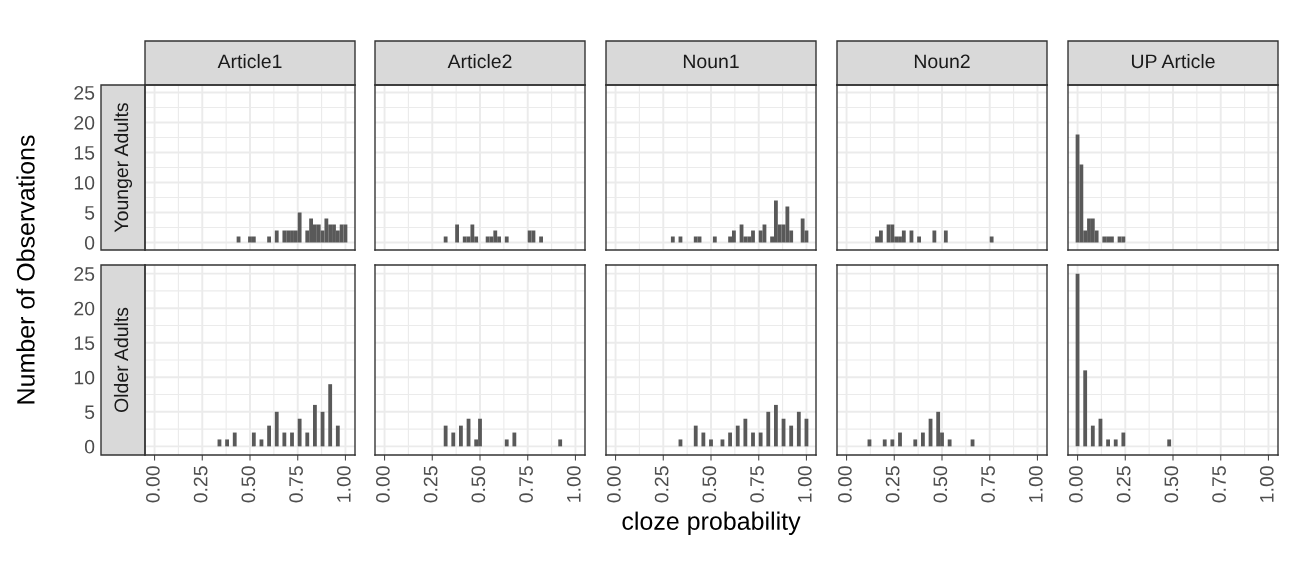 This screenshot has height=566, width=1298. What do you see at coordinates (942, 61) in the screenshot?
I see `chart-title: Noun2` at bounding box center [942, 61].